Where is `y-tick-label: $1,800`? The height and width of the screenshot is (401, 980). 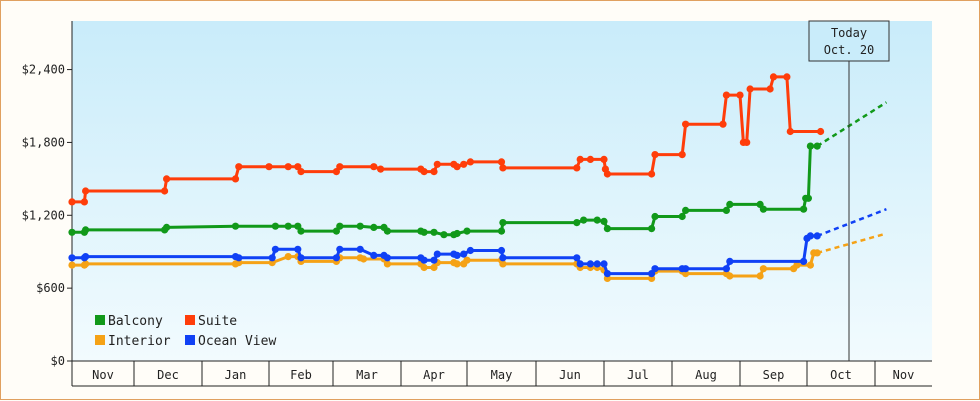 y-tick-label: $1,800 is located at coordinates (43, 142).